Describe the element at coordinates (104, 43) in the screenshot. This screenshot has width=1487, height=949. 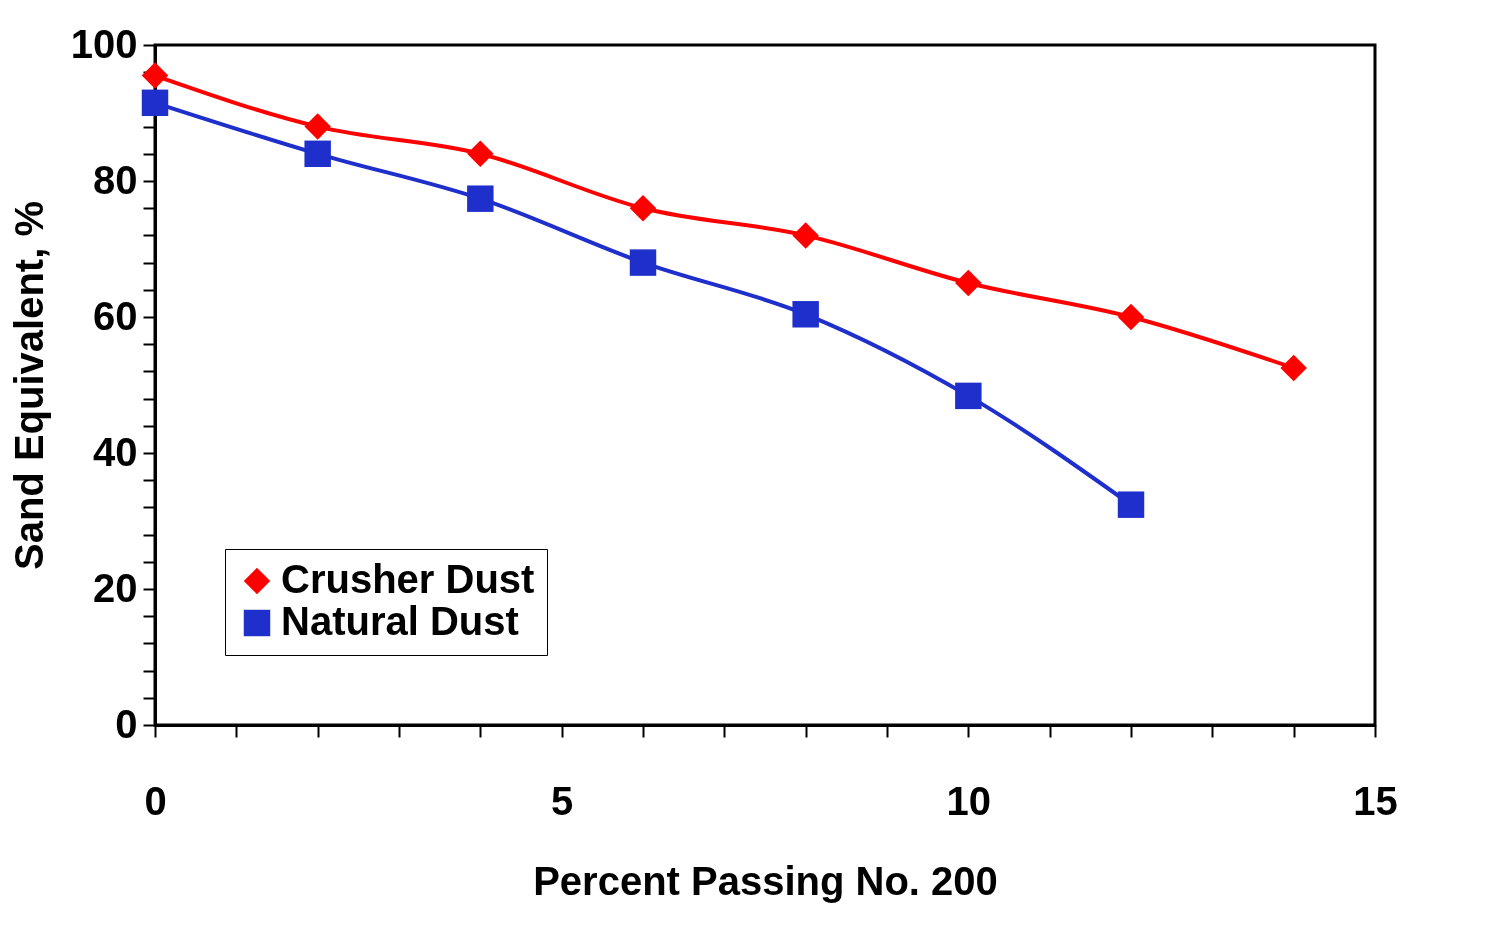
I see `y-tick-label: 100` at that location.